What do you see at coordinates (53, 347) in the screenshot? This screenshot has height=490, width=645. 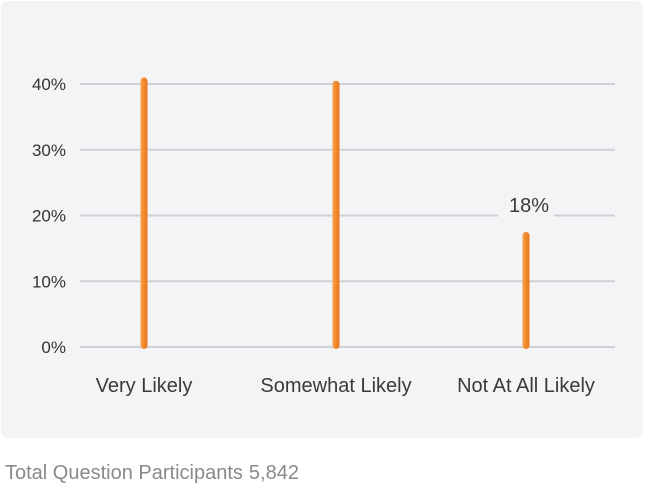 I see `y-tick-label: 0%` at bounding box center [53, 347].